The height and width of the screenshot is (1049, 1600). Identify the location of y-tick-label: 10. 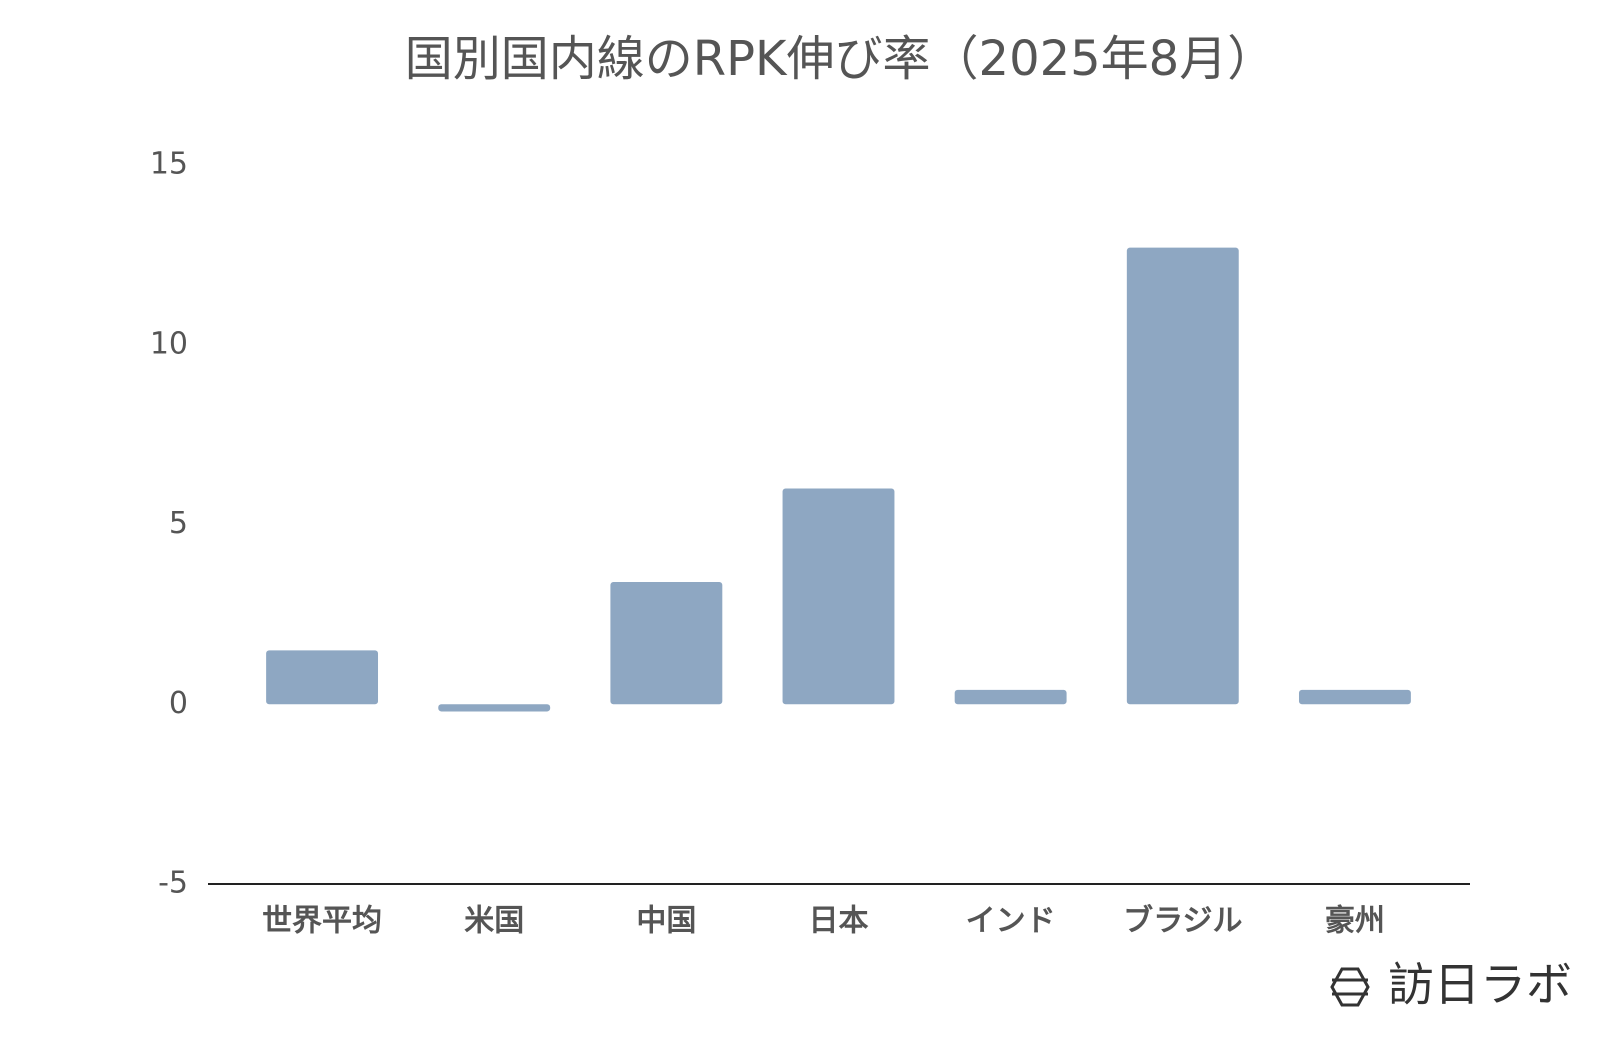
(169, 343).